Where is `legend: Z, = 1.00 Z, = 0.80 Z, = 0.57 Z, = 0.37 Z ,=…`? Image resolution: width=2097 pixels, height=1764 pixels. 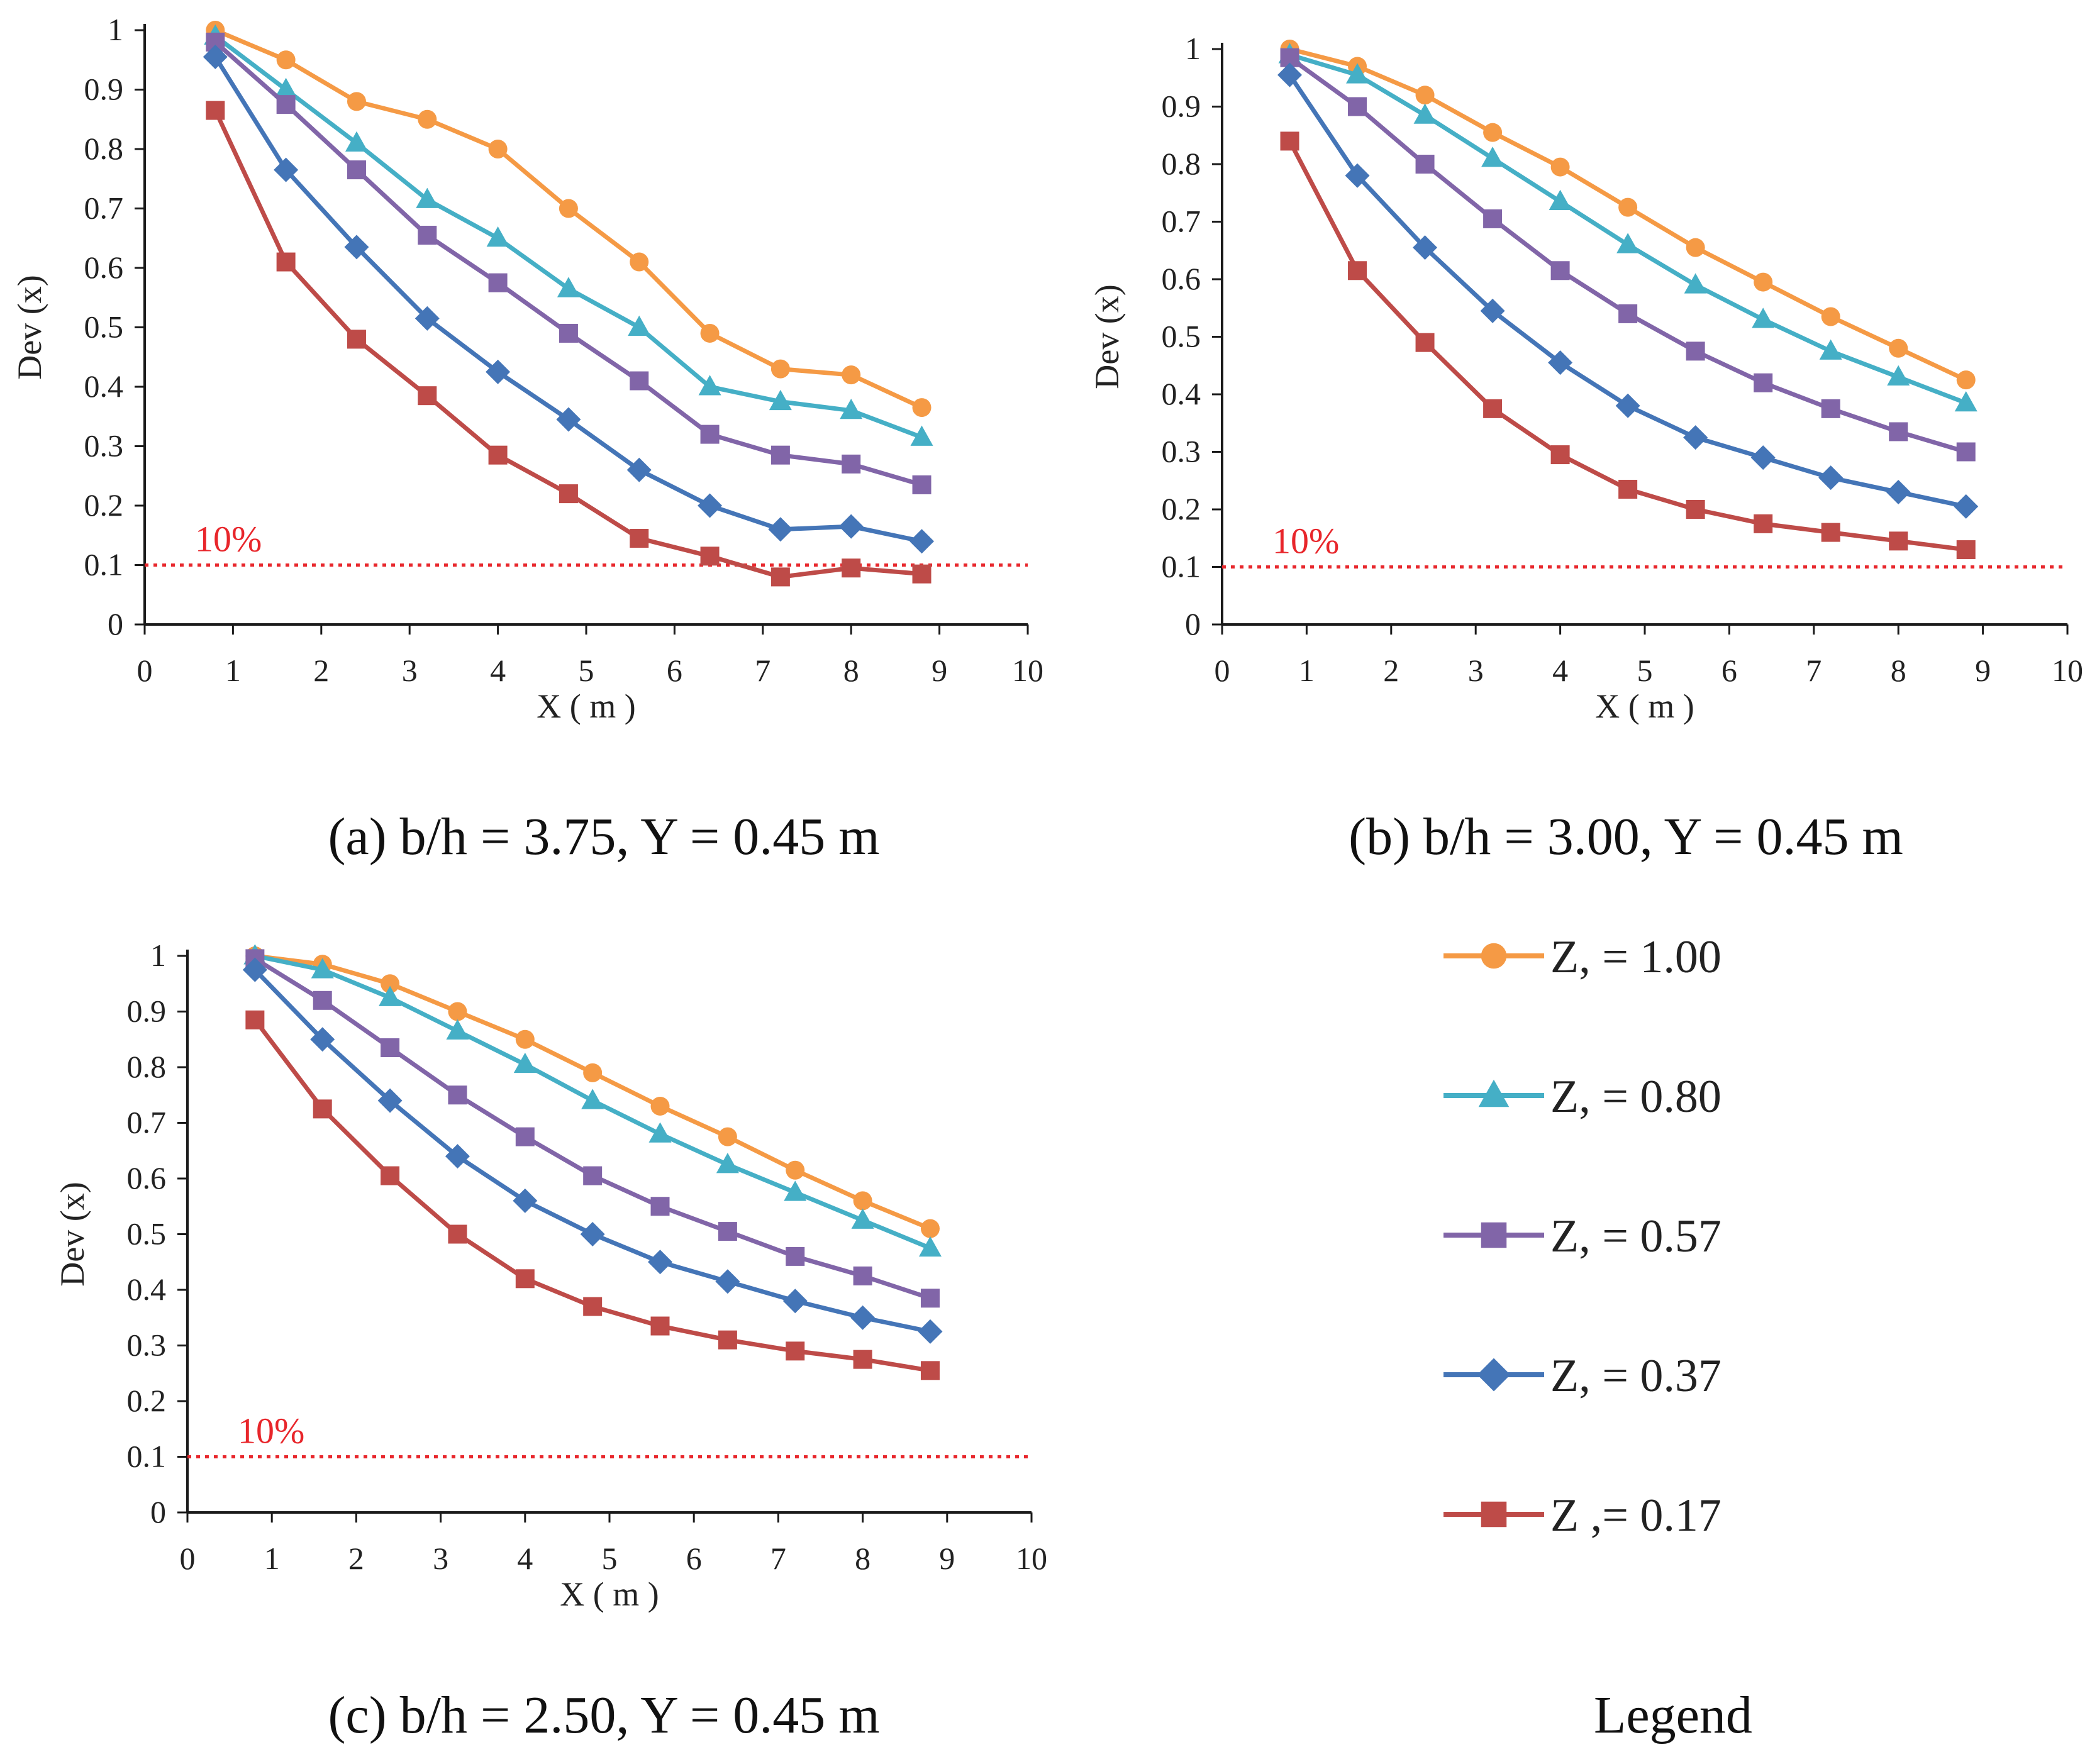
legend: Z, = 1.00 Z, = 0.80 Z, = 0.57 Z, = 0.37 Z ,=… is located at coordinates (1597, 1338).